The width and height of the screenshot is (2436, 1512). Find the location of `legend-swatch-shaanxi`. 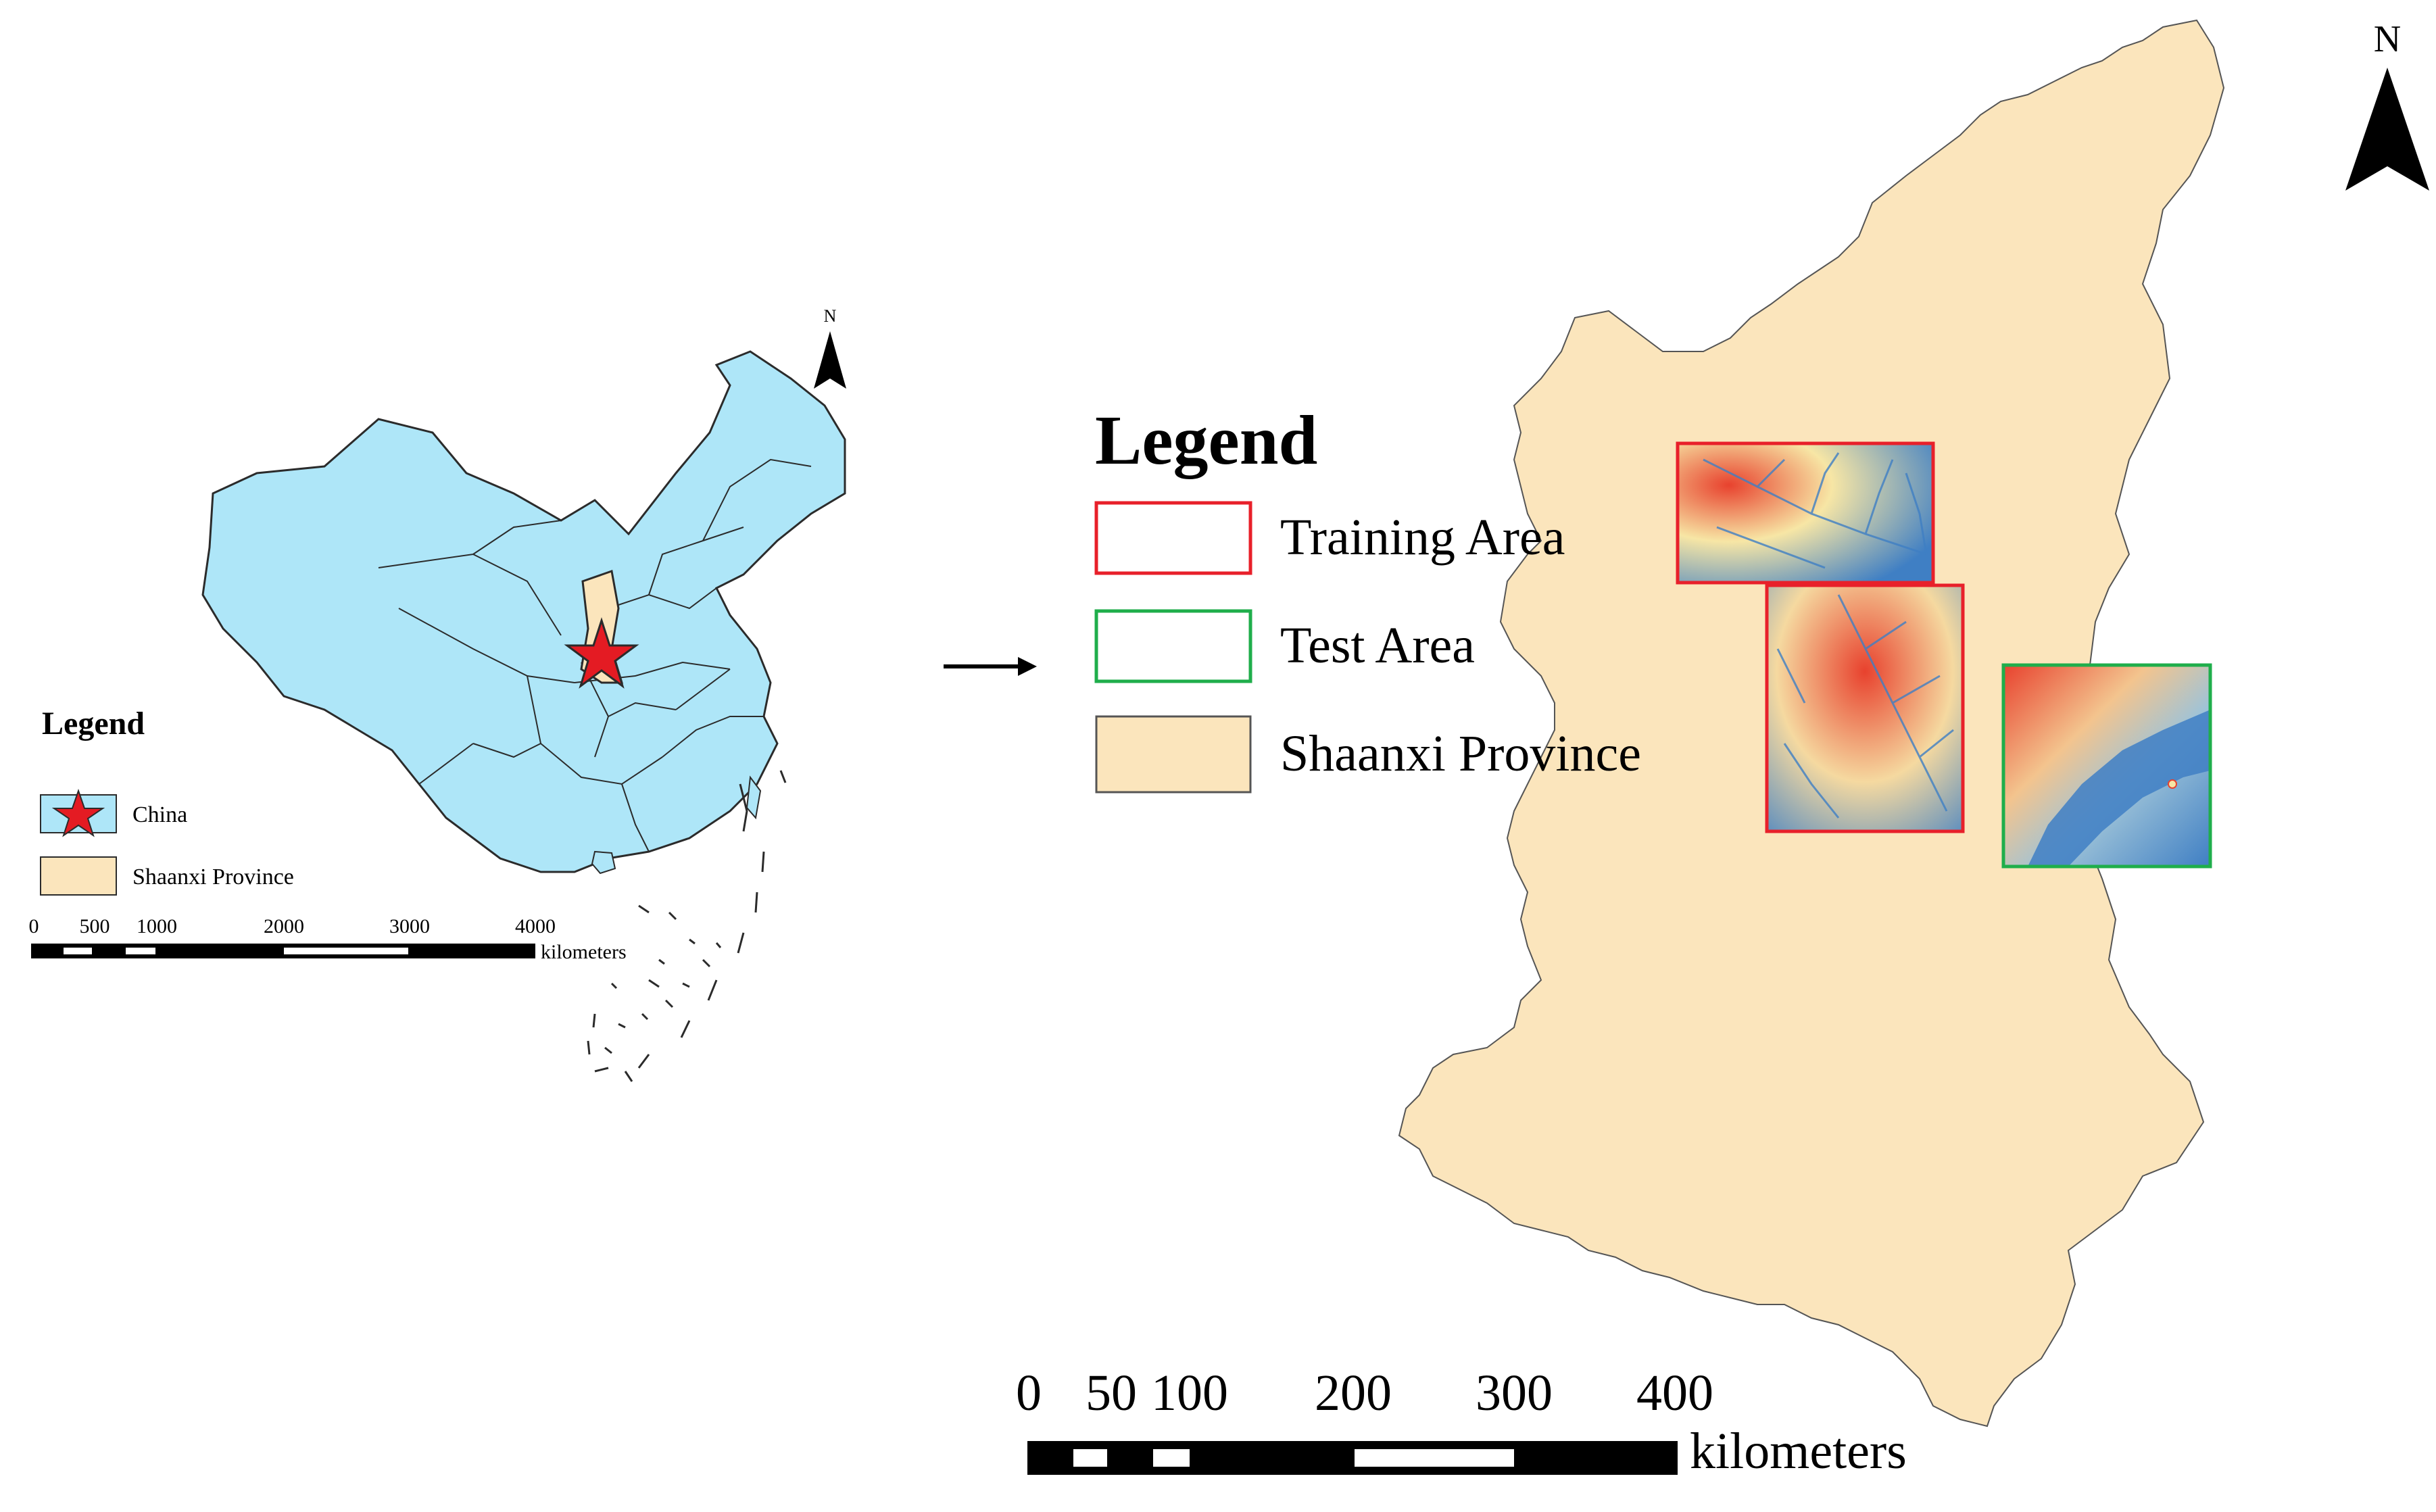

legend-swatch-shaanxi is located at coordinates (1174, 754).